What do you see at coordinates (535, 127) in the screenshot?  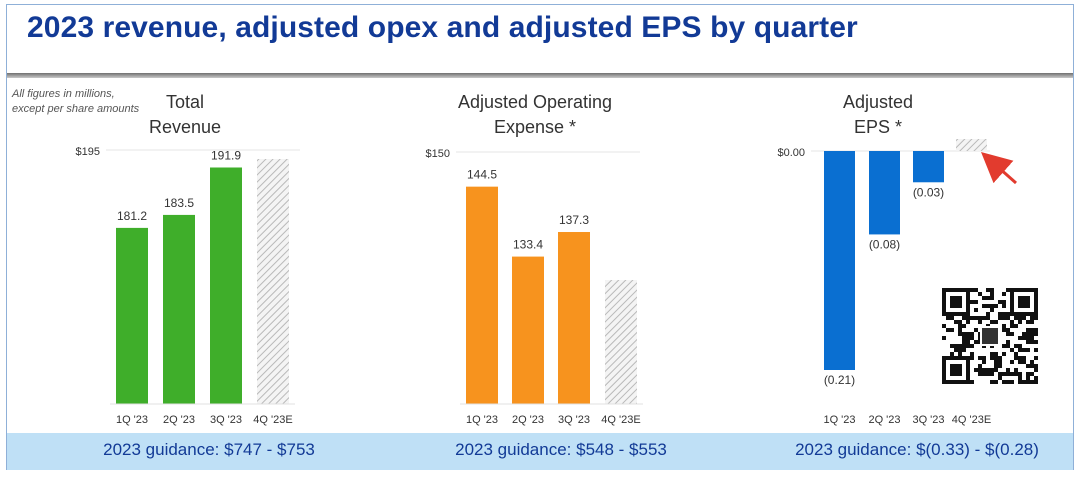 I see `opex-chart-title-line-2: Expense *` at bounding box center [535, 127].